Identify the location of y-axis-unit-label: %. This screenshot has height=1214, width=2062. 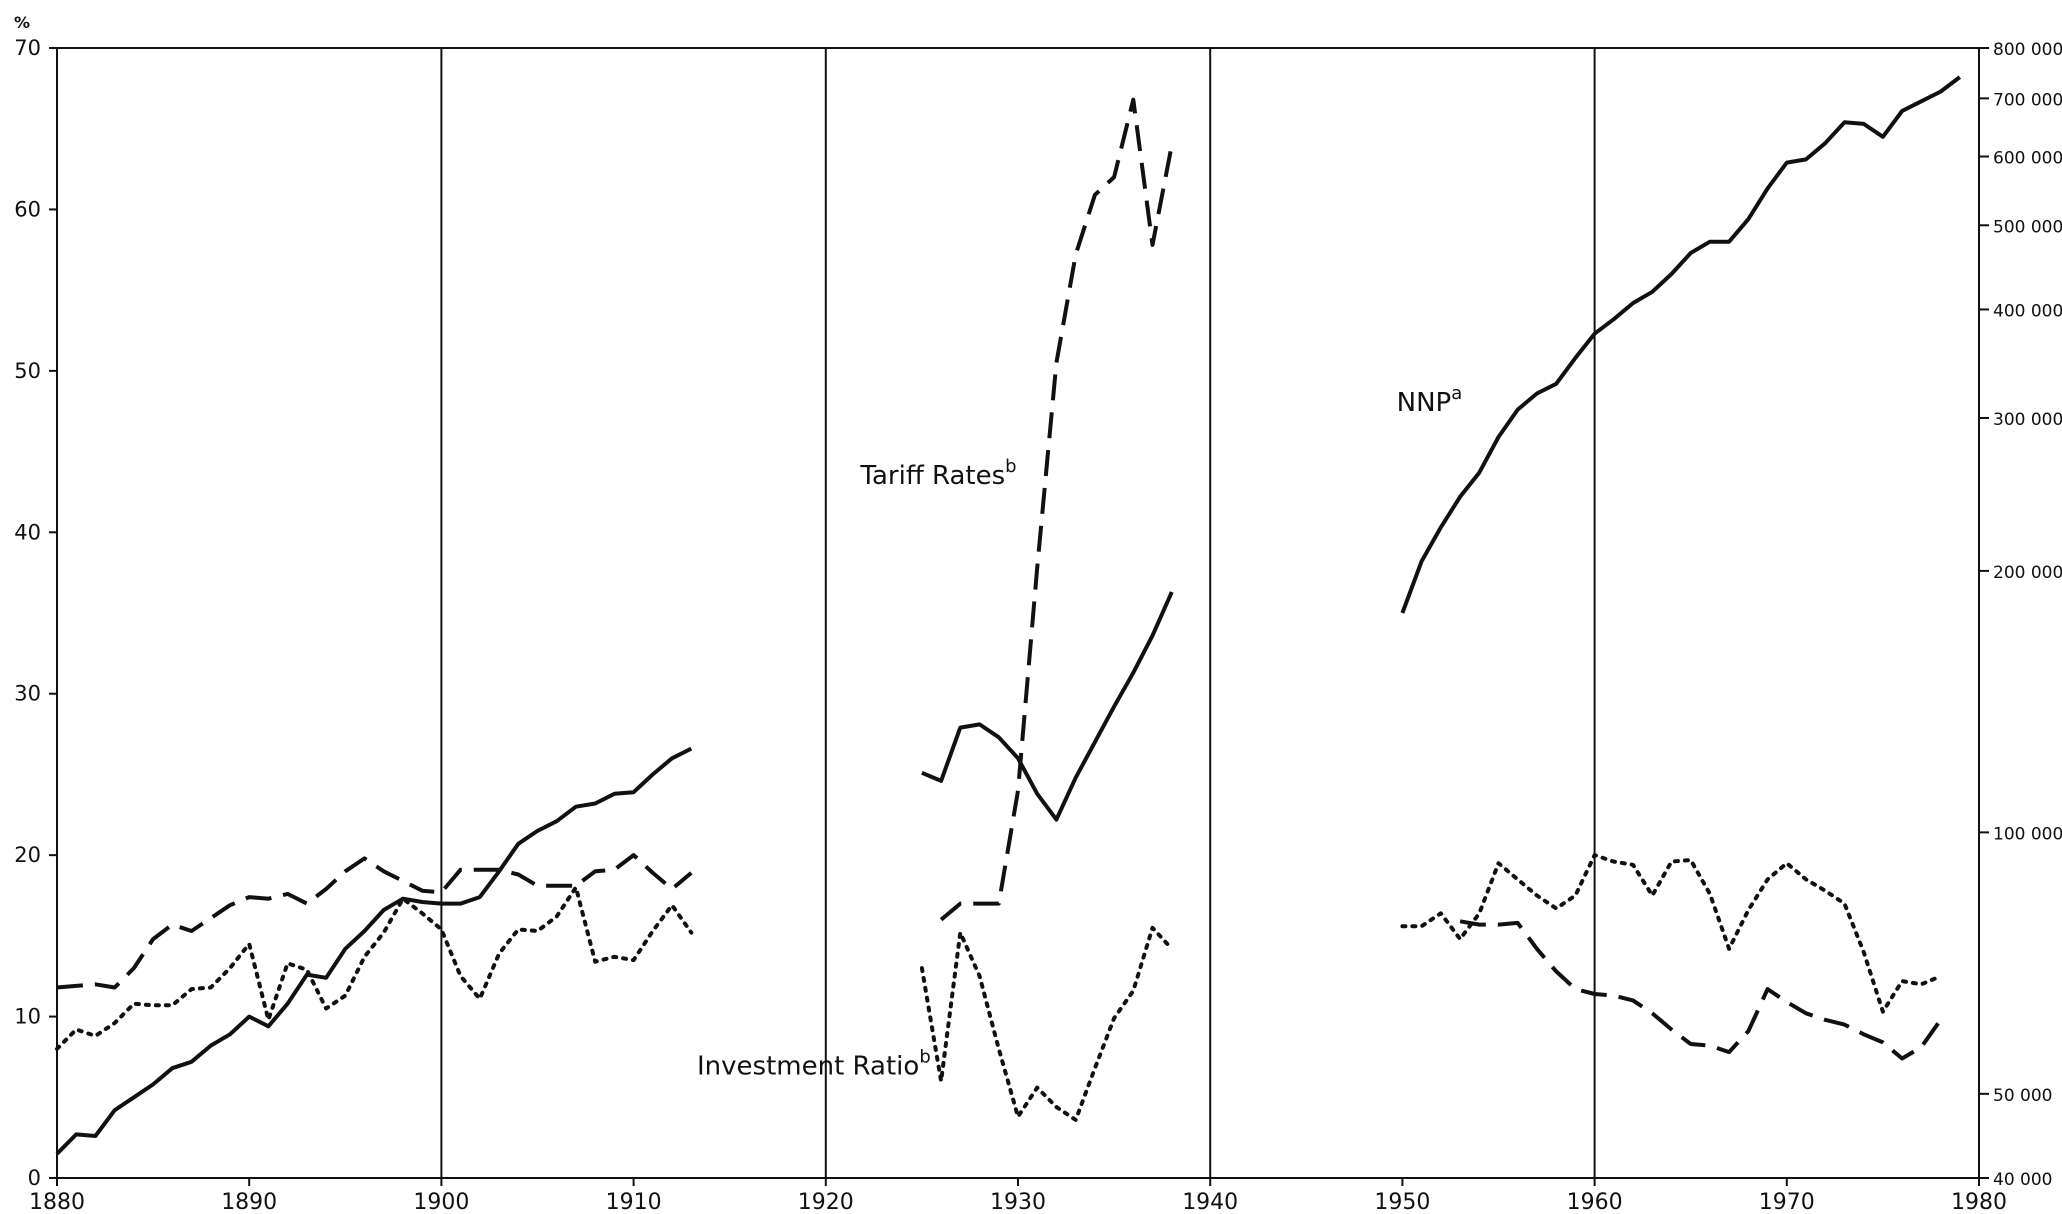
(22, 22).